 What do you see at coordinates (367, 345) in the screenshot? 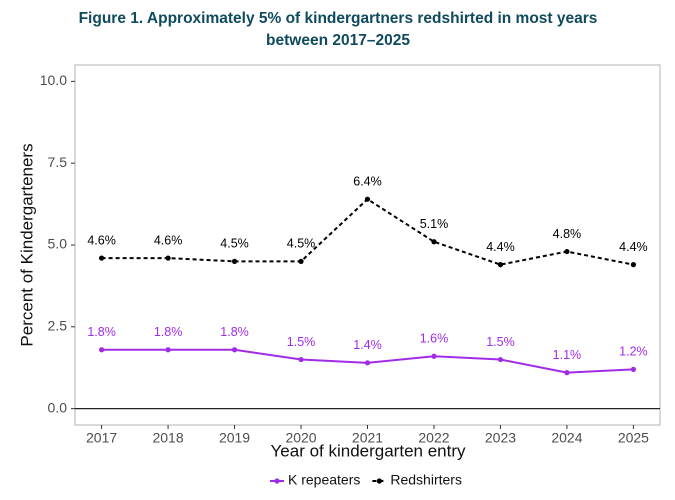
I see `data-label: 1.4%` at bounding box center [367, 345].